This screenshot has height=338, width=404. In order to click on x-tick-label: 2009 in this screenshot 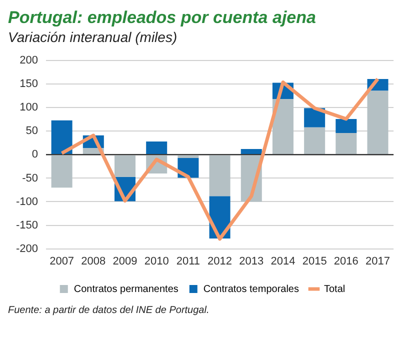, I will do `click(125, 261)`.